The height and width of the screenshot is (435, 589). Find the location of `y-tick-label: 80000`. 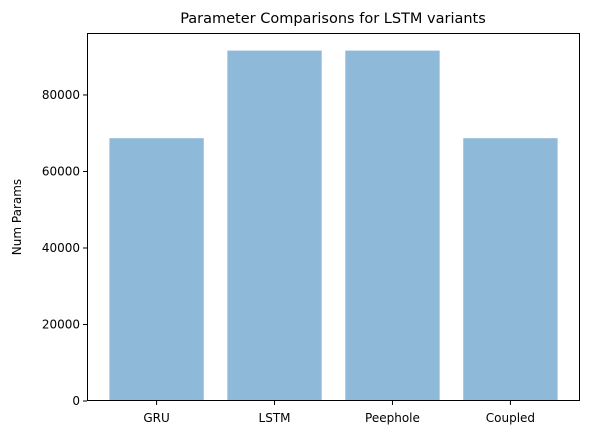

y-tick-label: 80000 is located at coordinates (61, 95).